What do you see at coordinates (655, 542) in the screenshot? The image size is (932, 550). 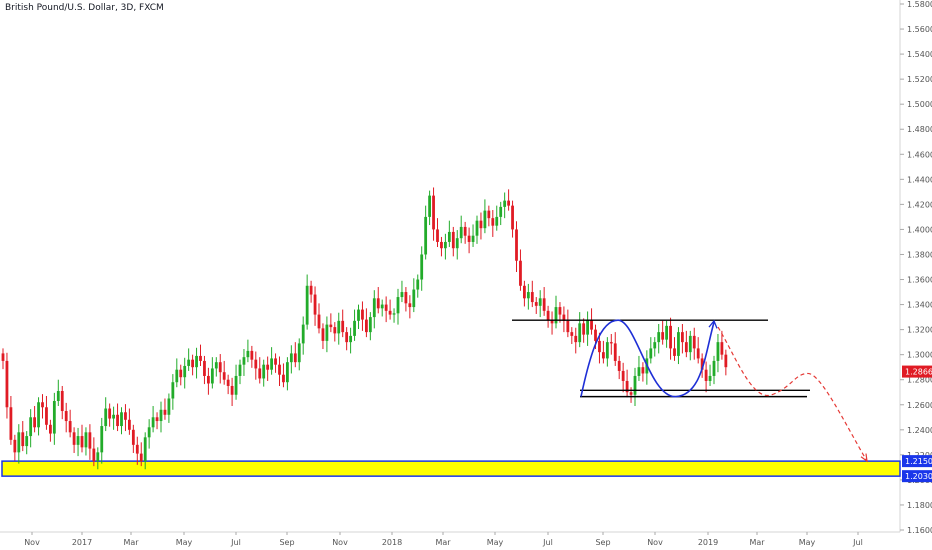 I see `x-tick-label: Nov` at bounding box center [655, 542].